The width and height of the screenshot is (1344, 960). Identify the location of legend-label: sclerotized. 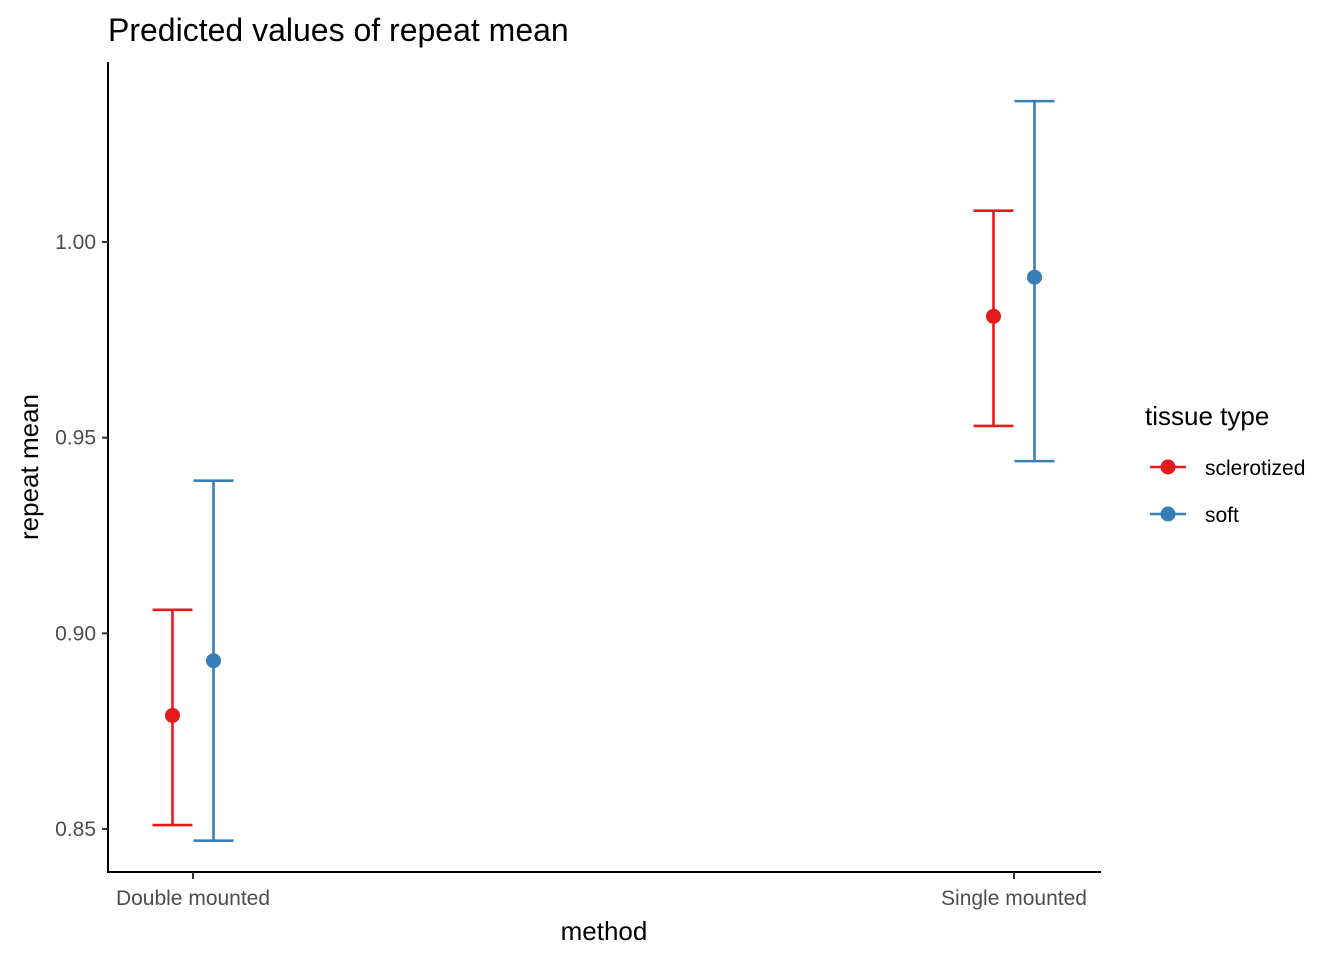
(1255, 468).